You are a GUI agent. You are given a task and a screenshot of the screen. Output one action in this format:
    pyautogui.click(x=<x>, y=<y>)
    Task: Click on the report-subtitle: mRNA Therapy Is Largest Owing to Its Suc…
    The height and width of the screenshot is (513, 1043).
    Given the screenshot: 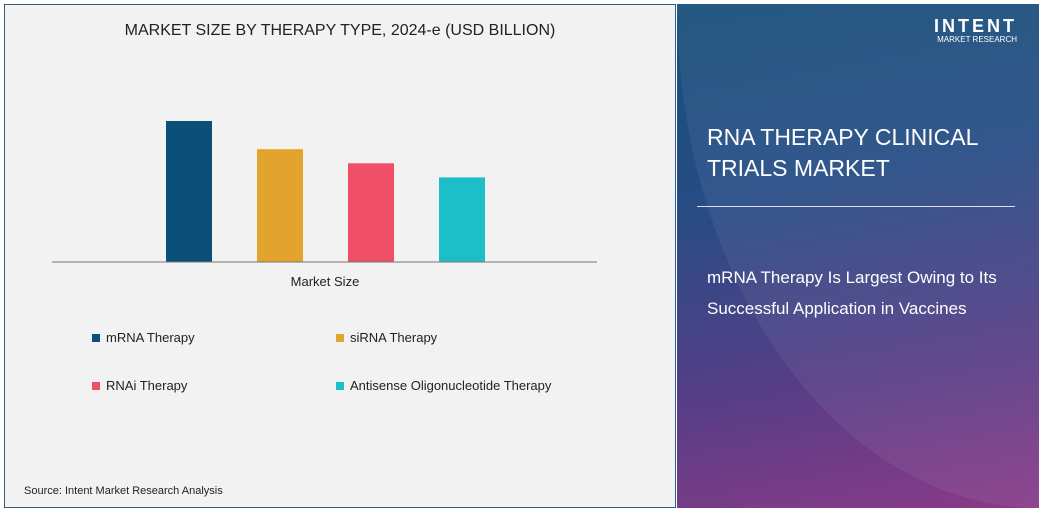 What is the action you would take?
    pyautogui.click(x=852, y=293)
    